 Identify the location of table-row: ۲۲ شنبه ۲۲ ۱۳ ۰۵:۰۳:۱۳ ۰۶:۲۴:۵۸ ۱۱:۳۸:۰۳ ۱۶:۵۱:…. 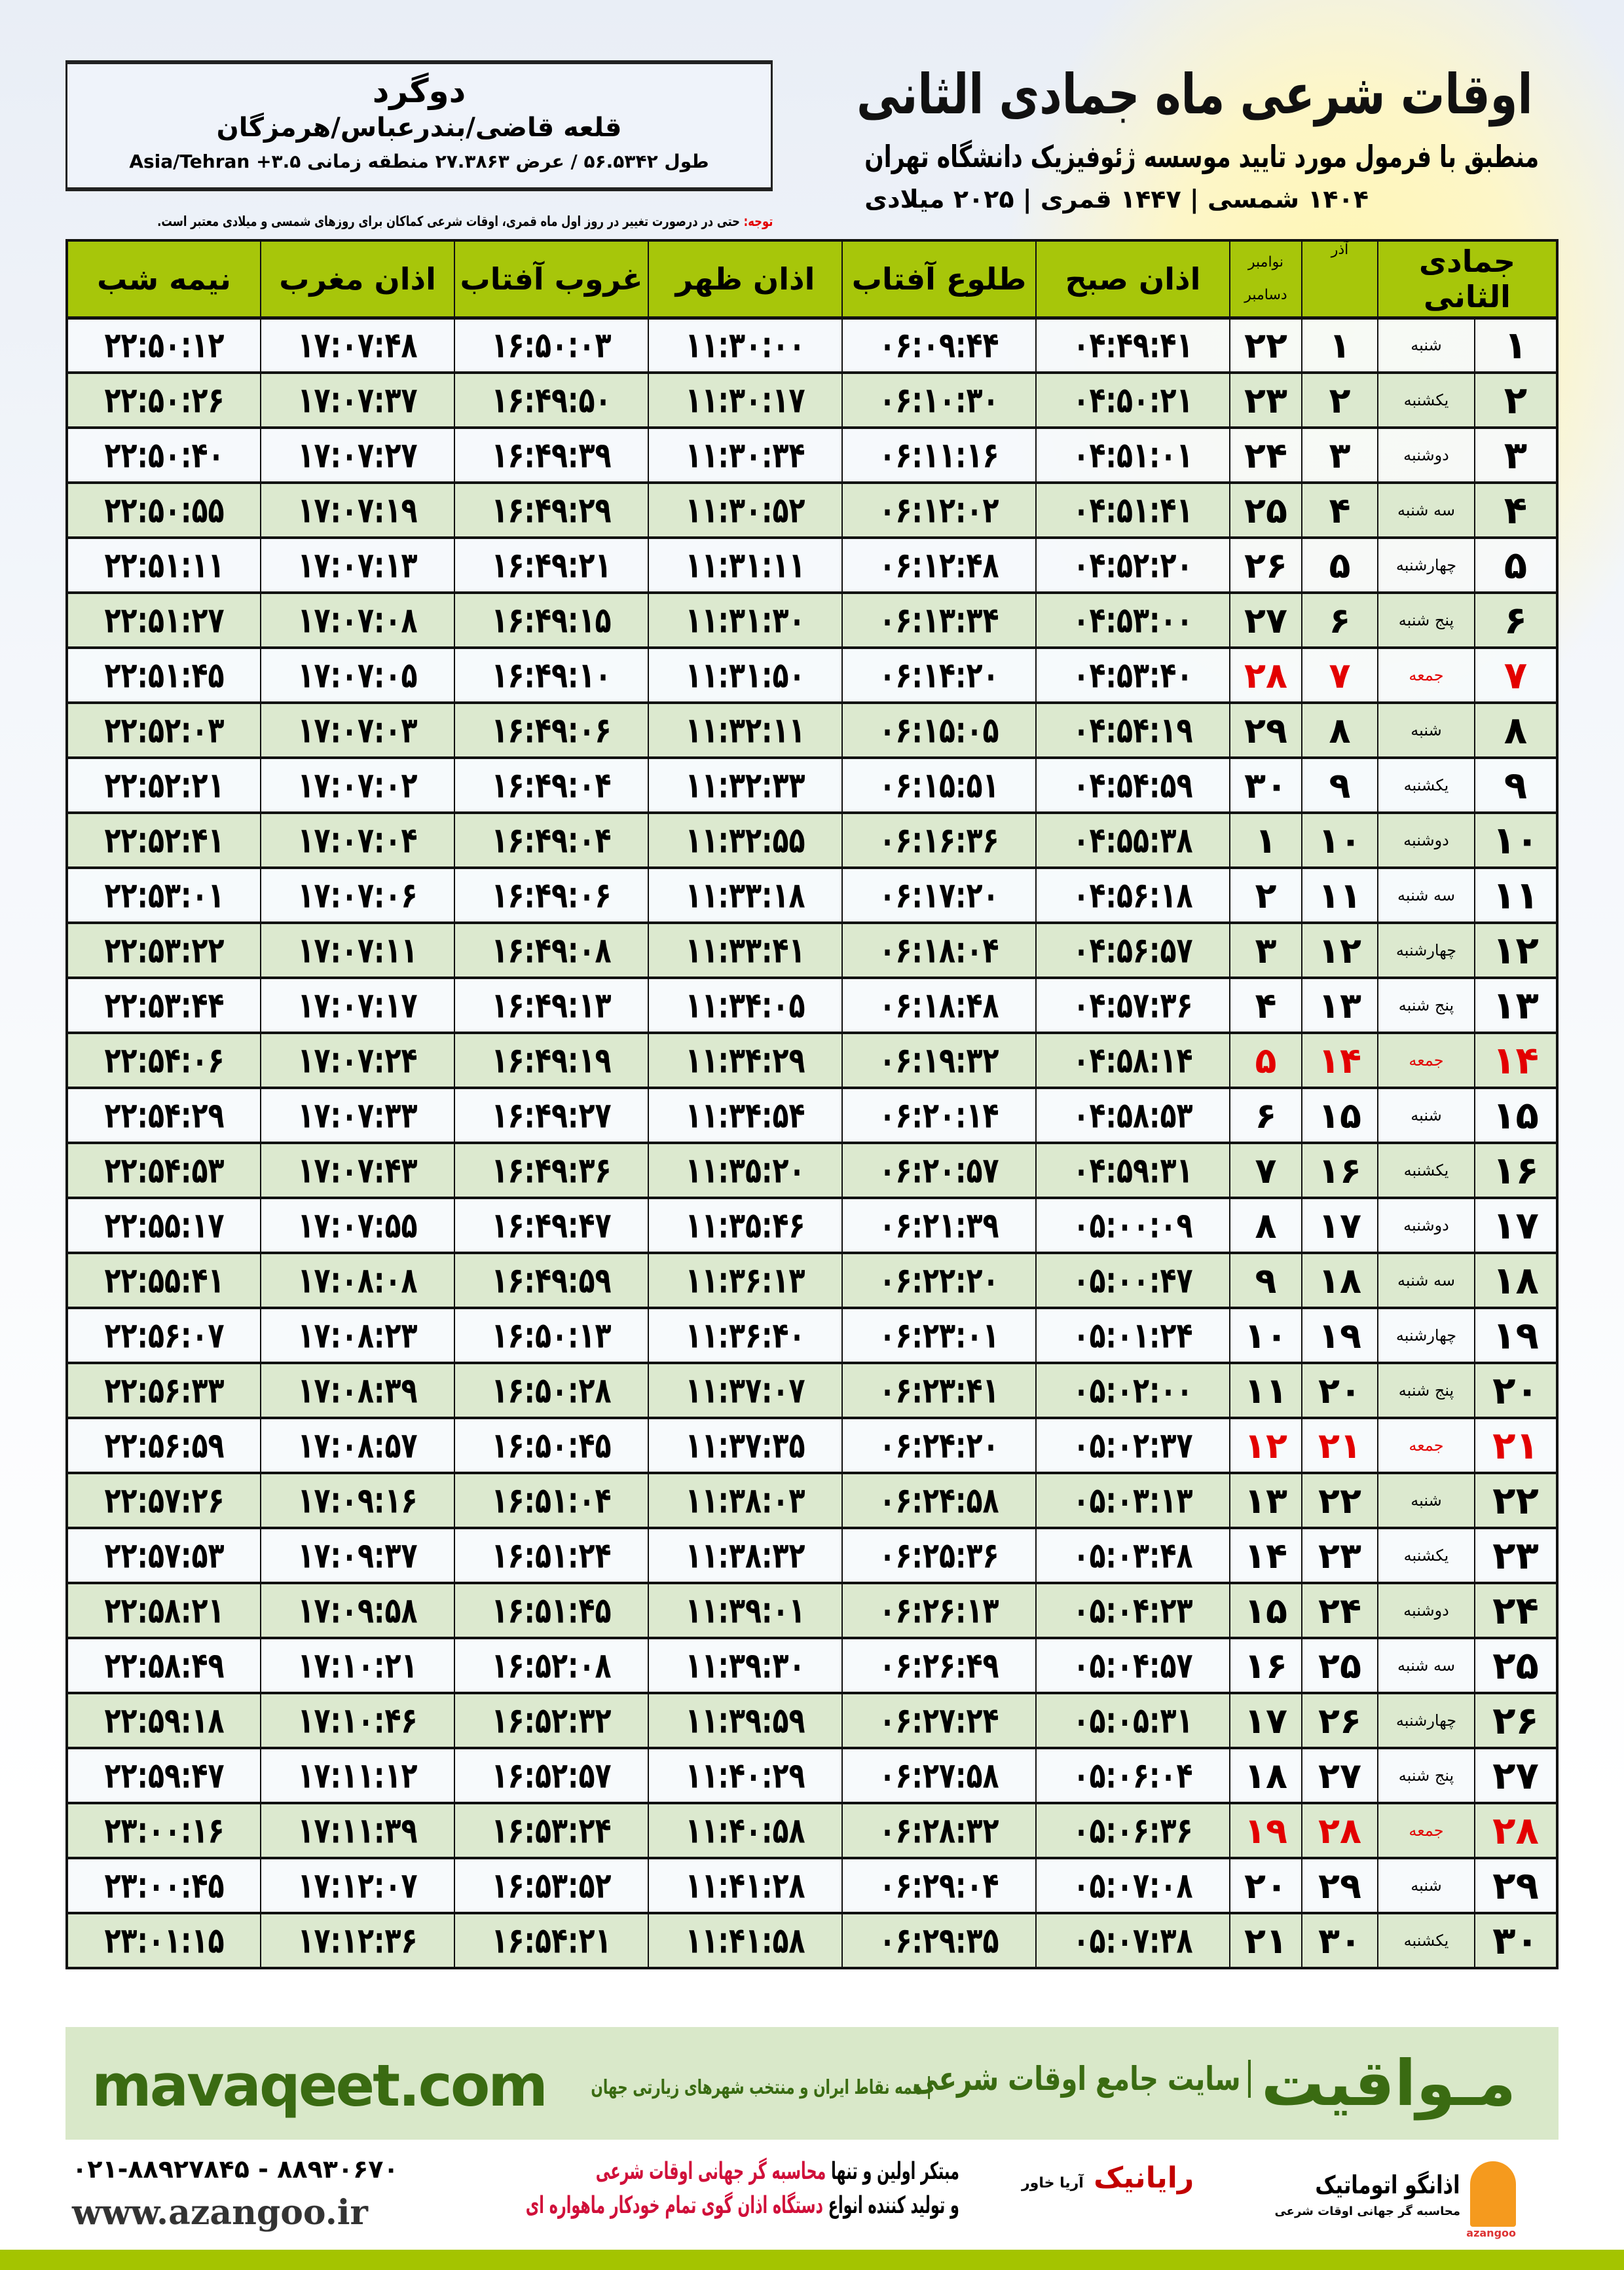
(811, 1500).